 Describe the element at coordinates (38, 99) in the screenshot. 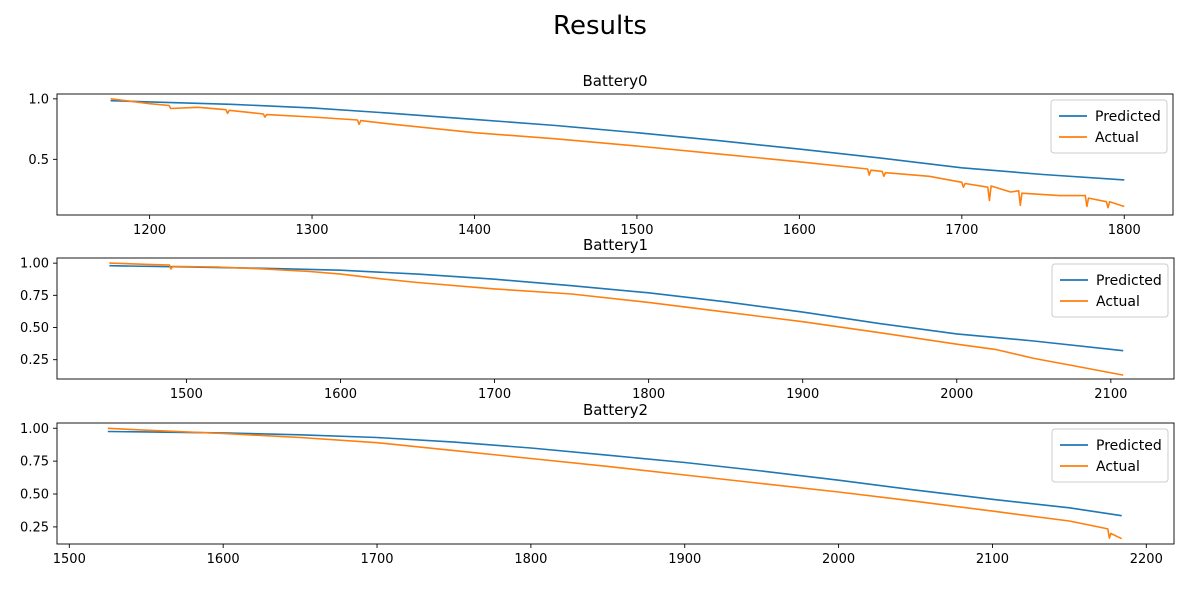

I see `y-tick-label: 1.0` at that location.